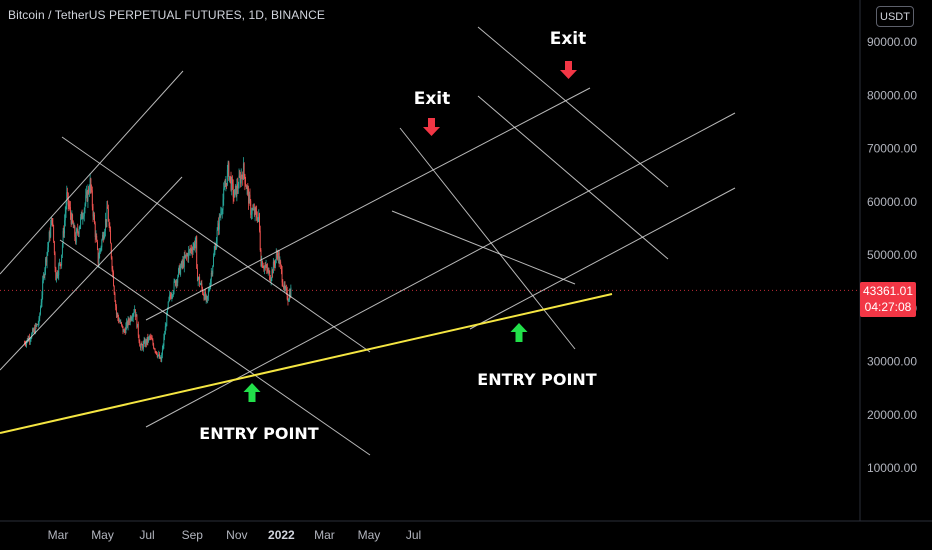  Describe the element at coordinates (537, 379) in the screenshot. I see `entry-label-right: ENTRY POINT` at that location.